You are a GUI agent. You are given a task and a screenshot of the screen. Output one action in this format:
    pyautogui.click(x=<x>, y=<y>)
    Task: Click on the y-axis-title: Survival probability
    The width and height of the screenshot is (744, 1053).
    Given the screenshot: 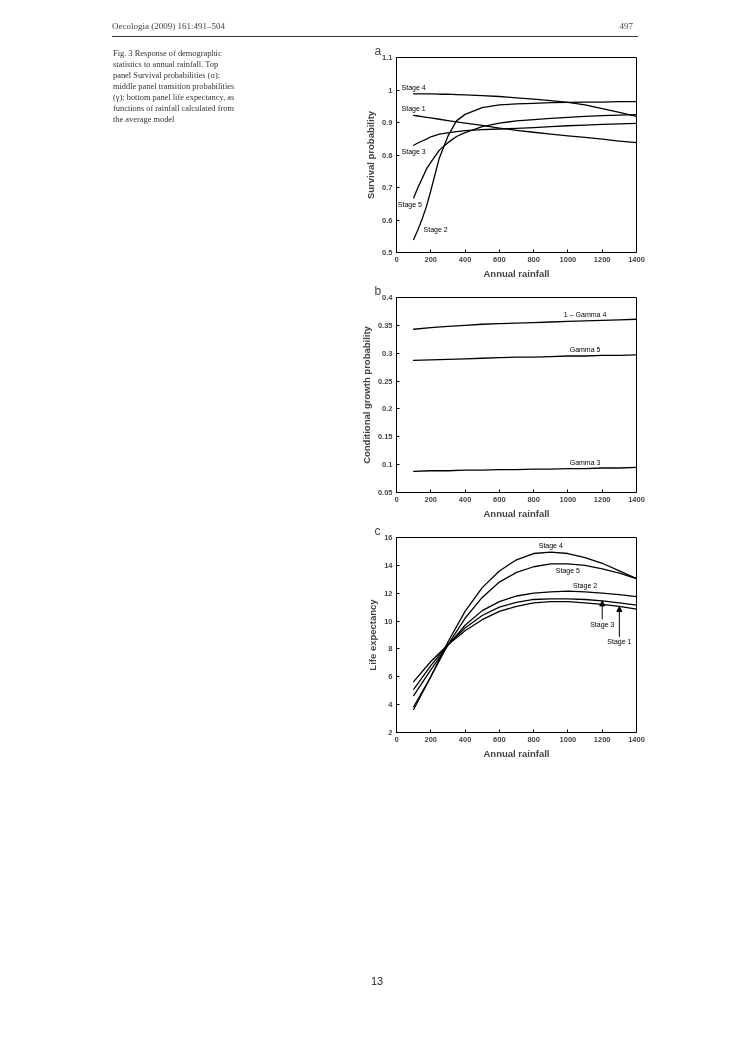 What is the action you would take?
    pyautogui.click(x=371, y=155)
    